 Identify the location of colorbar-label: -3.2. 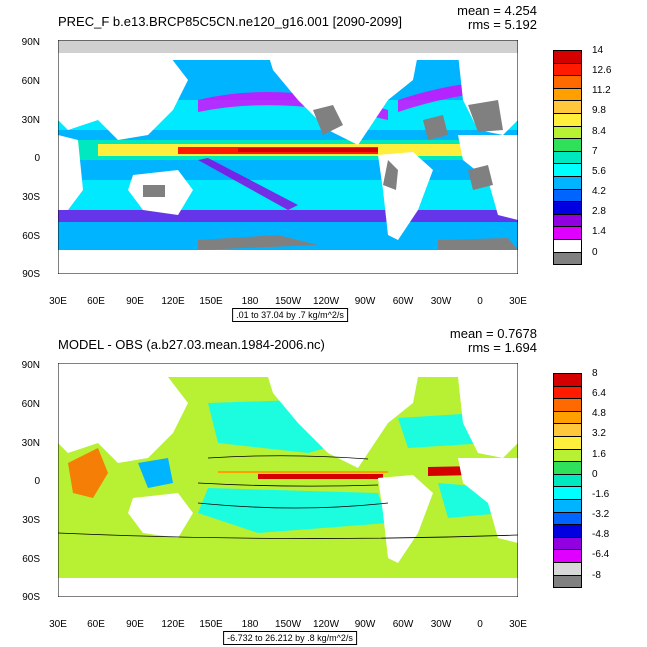
(601, 515).